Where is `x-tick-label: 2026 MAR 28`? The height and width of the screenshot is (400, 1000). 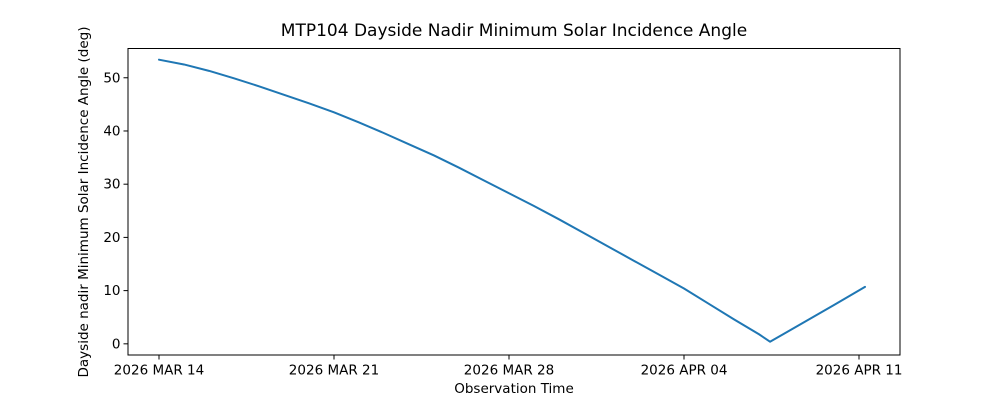 x-tick-label: 2026 MAR 28 is located at coordinates (509, 371).